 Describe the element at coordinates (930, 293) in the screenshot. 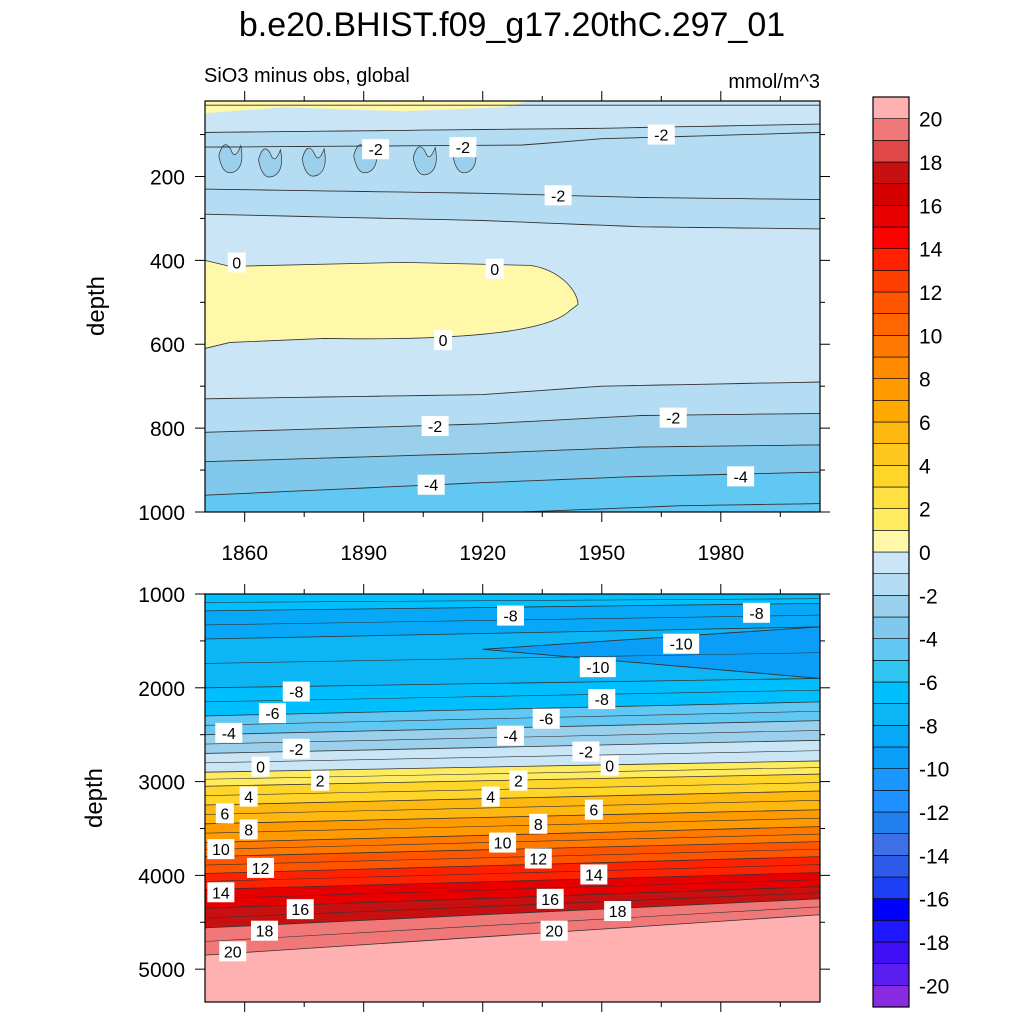

I see `colorbar-tick-label: 12` at that location.